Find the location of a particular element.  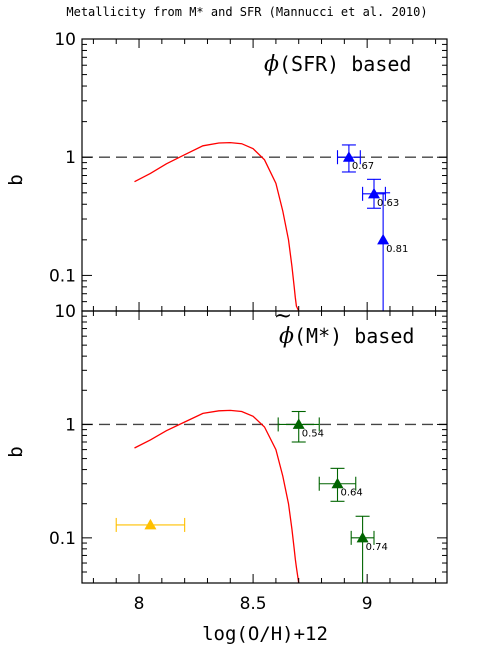

top-data-point: 0.67 is located at coordinates (355, 158).